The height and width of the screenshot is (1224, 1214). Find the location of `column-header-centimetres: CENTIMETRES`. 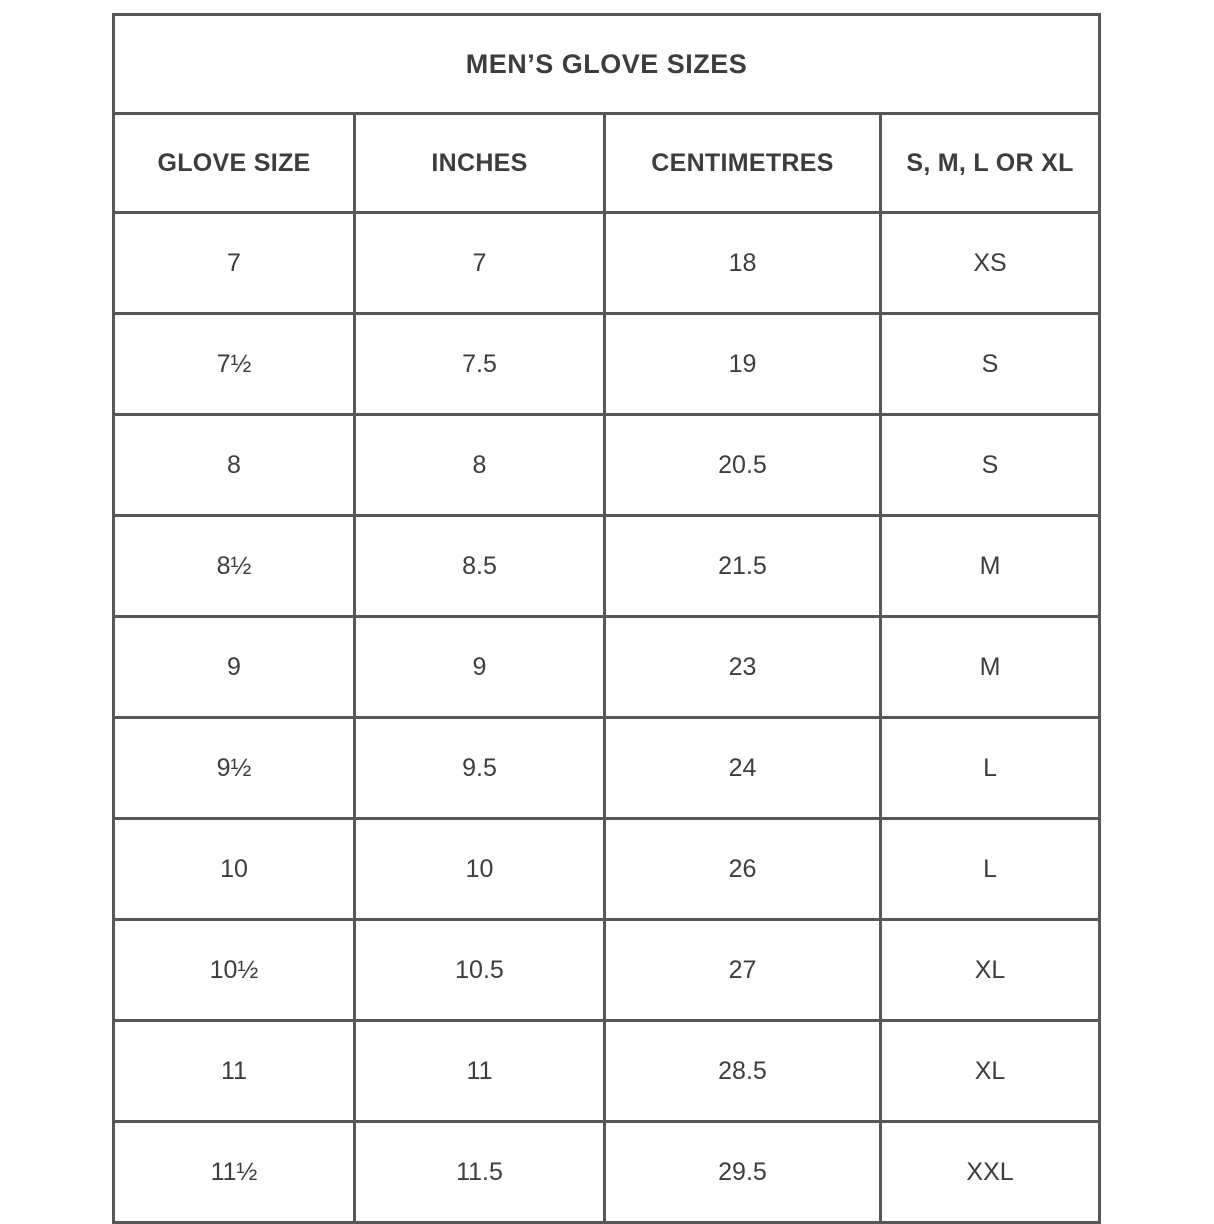

column-header-centimetres: CENTIMETRES is located at coordinates (742, 163).